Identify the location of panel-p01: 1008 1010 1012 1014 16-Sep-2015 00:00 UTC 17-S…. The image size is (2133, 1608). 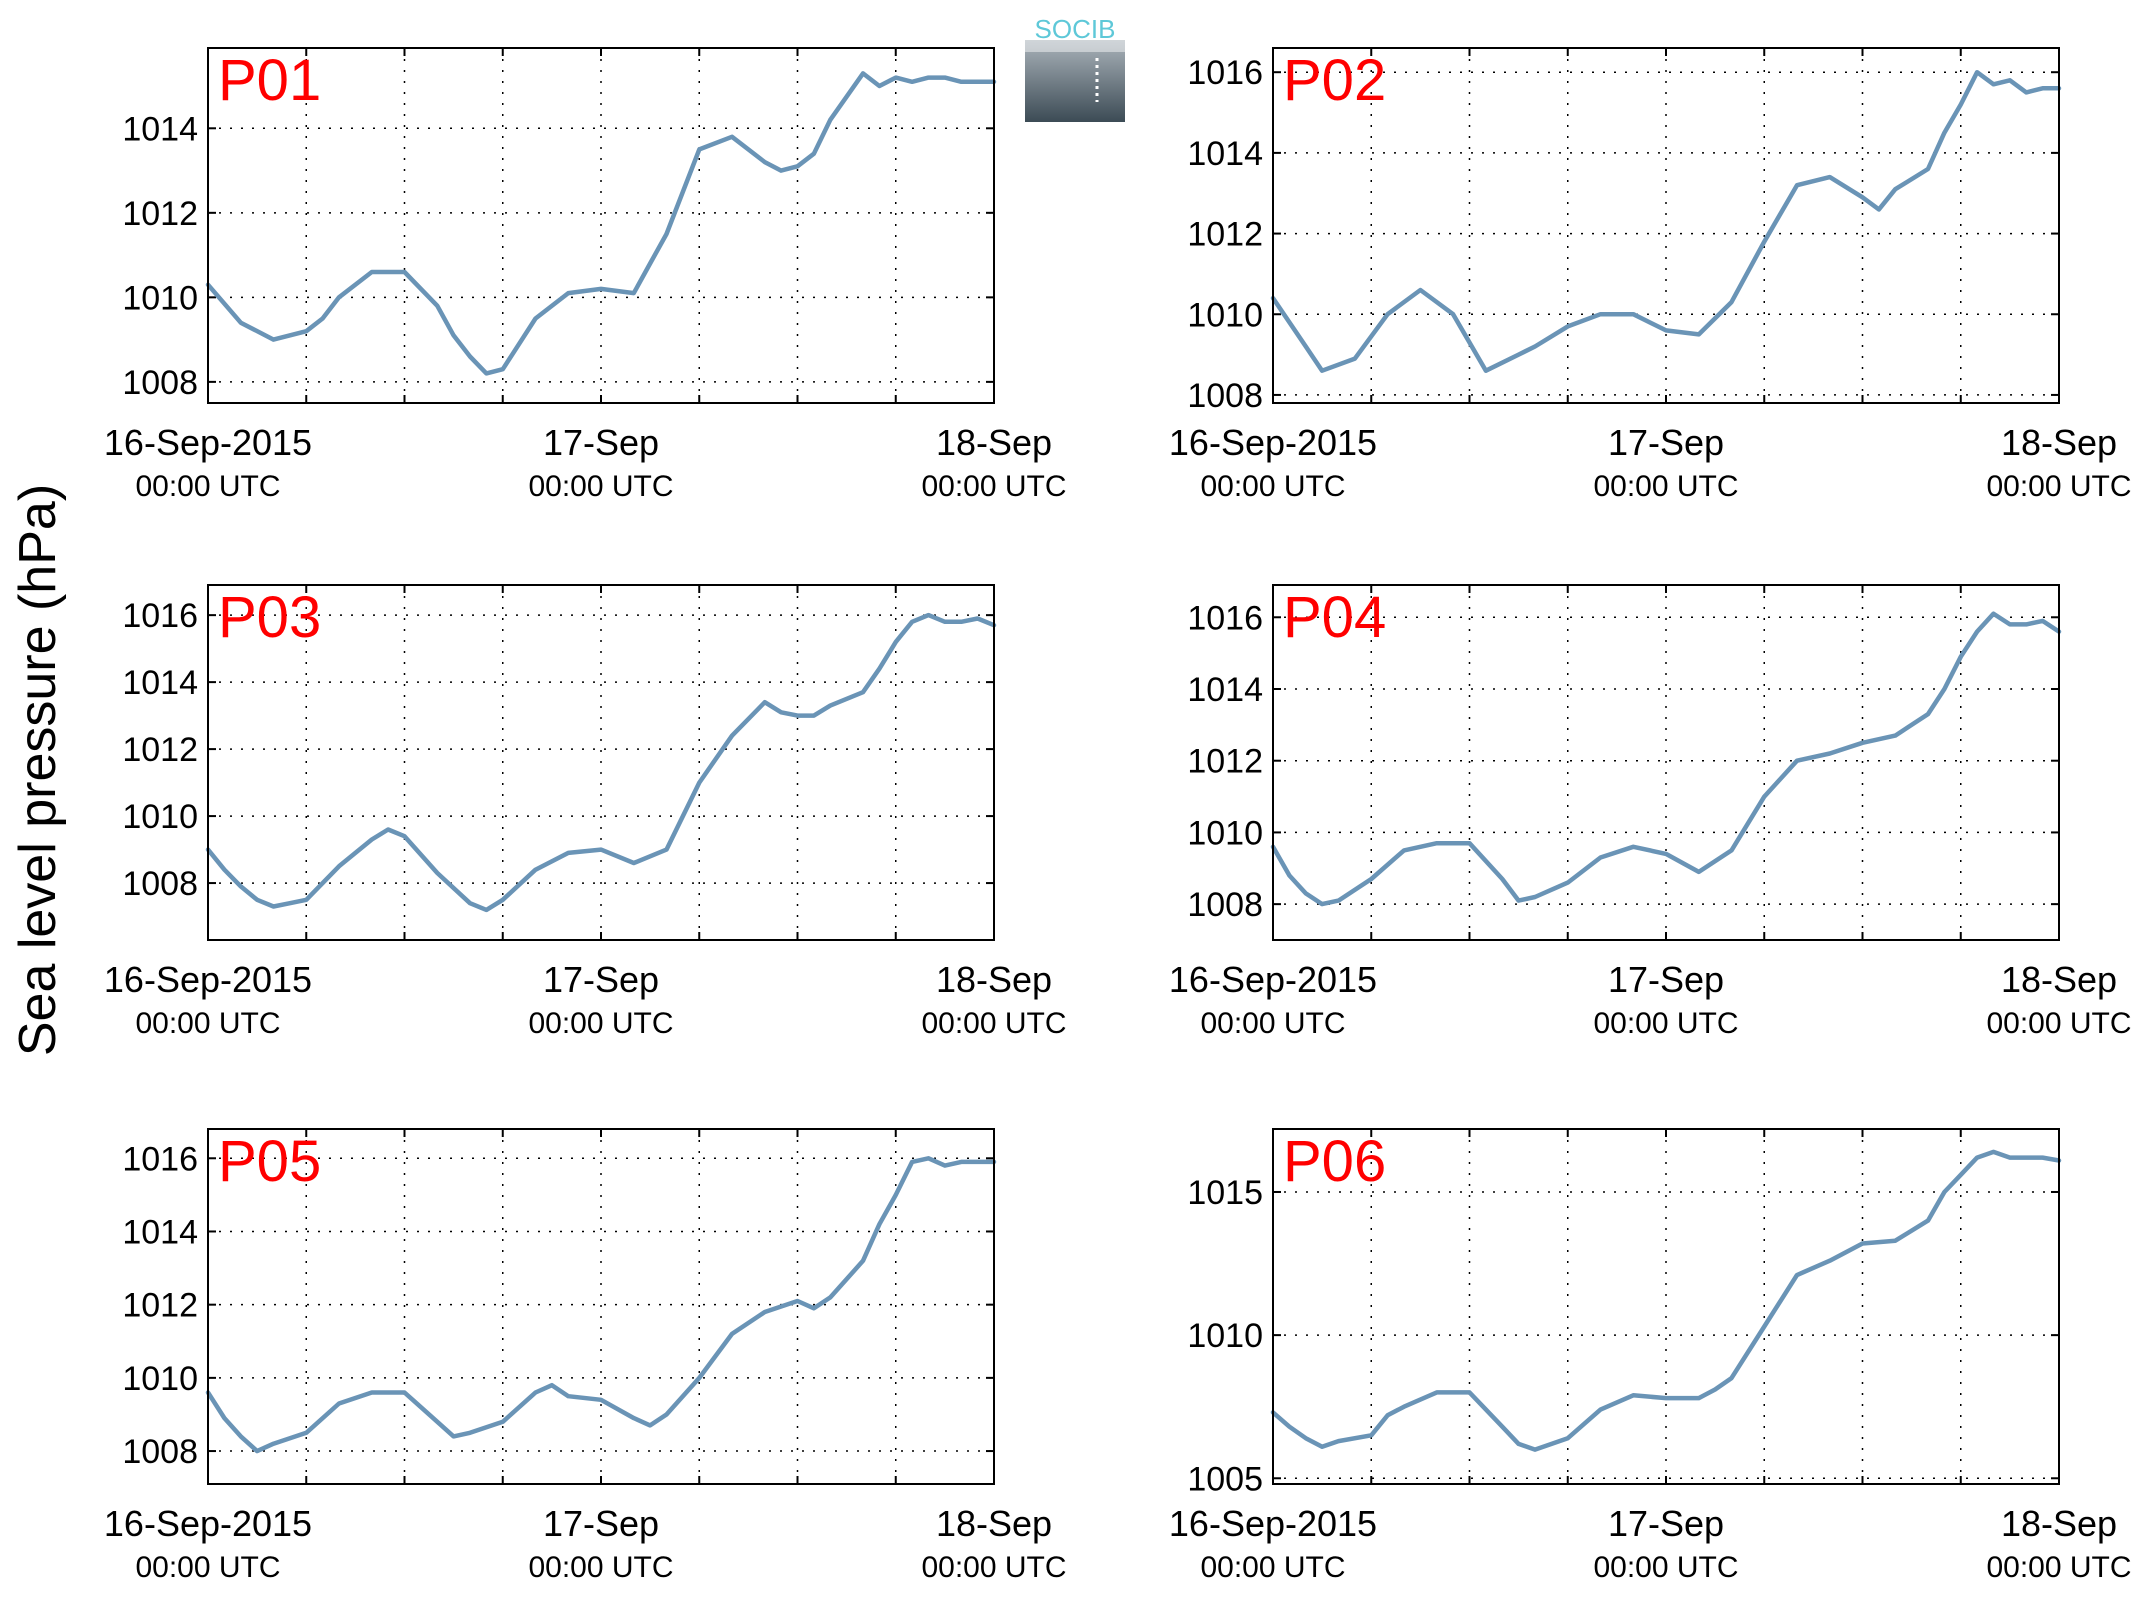
(585, 275).